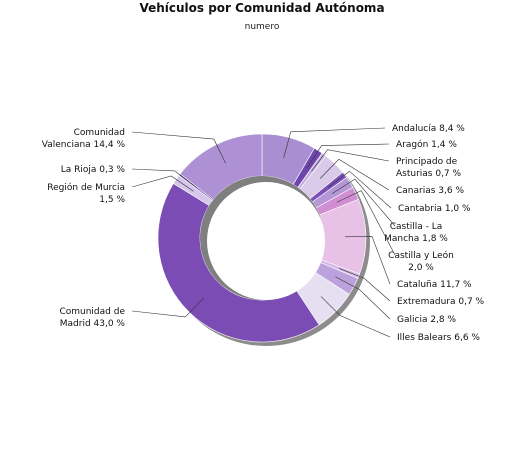 The height and width of the screenshot is (450, 525). What do you see at coordinates (334, 142) in the screenshot?
I see `leader-andalucia` at bounding box center [334, 142].